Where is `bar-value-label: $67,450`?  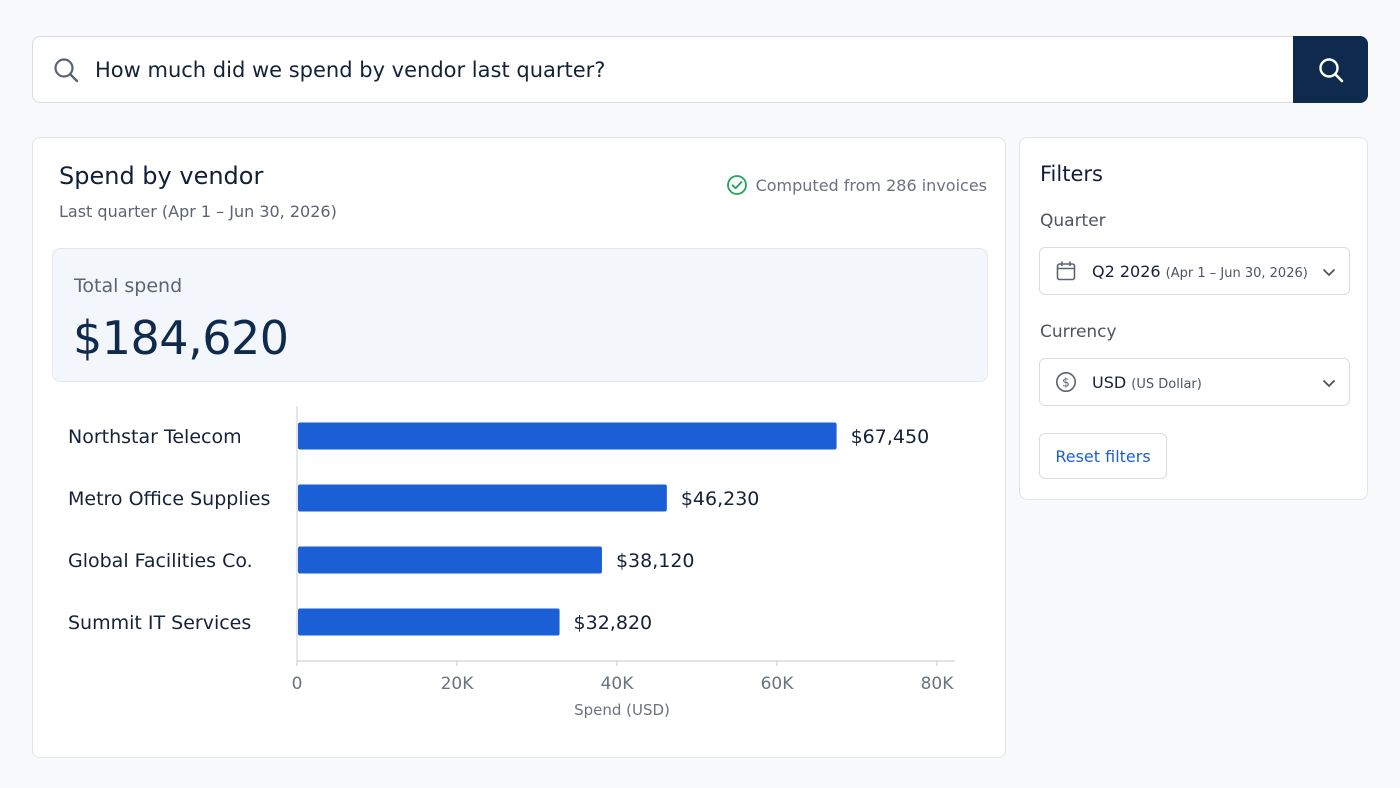 bar-value-label: $67,450 is located at coordinates (890, 437).